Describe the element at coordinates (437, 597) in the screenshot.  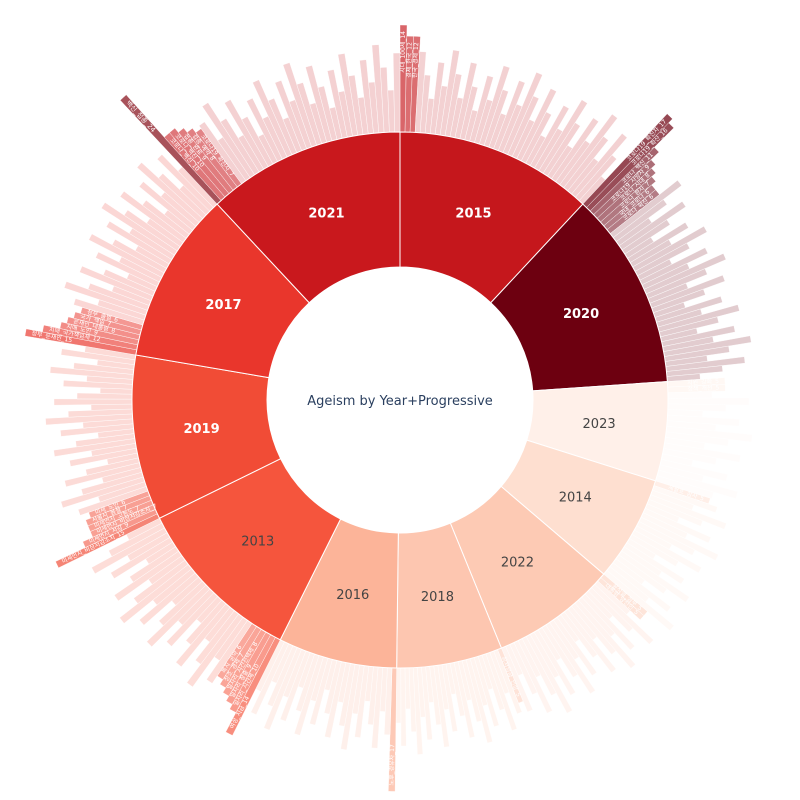
I see `year-label-2018: 2018` at that location.